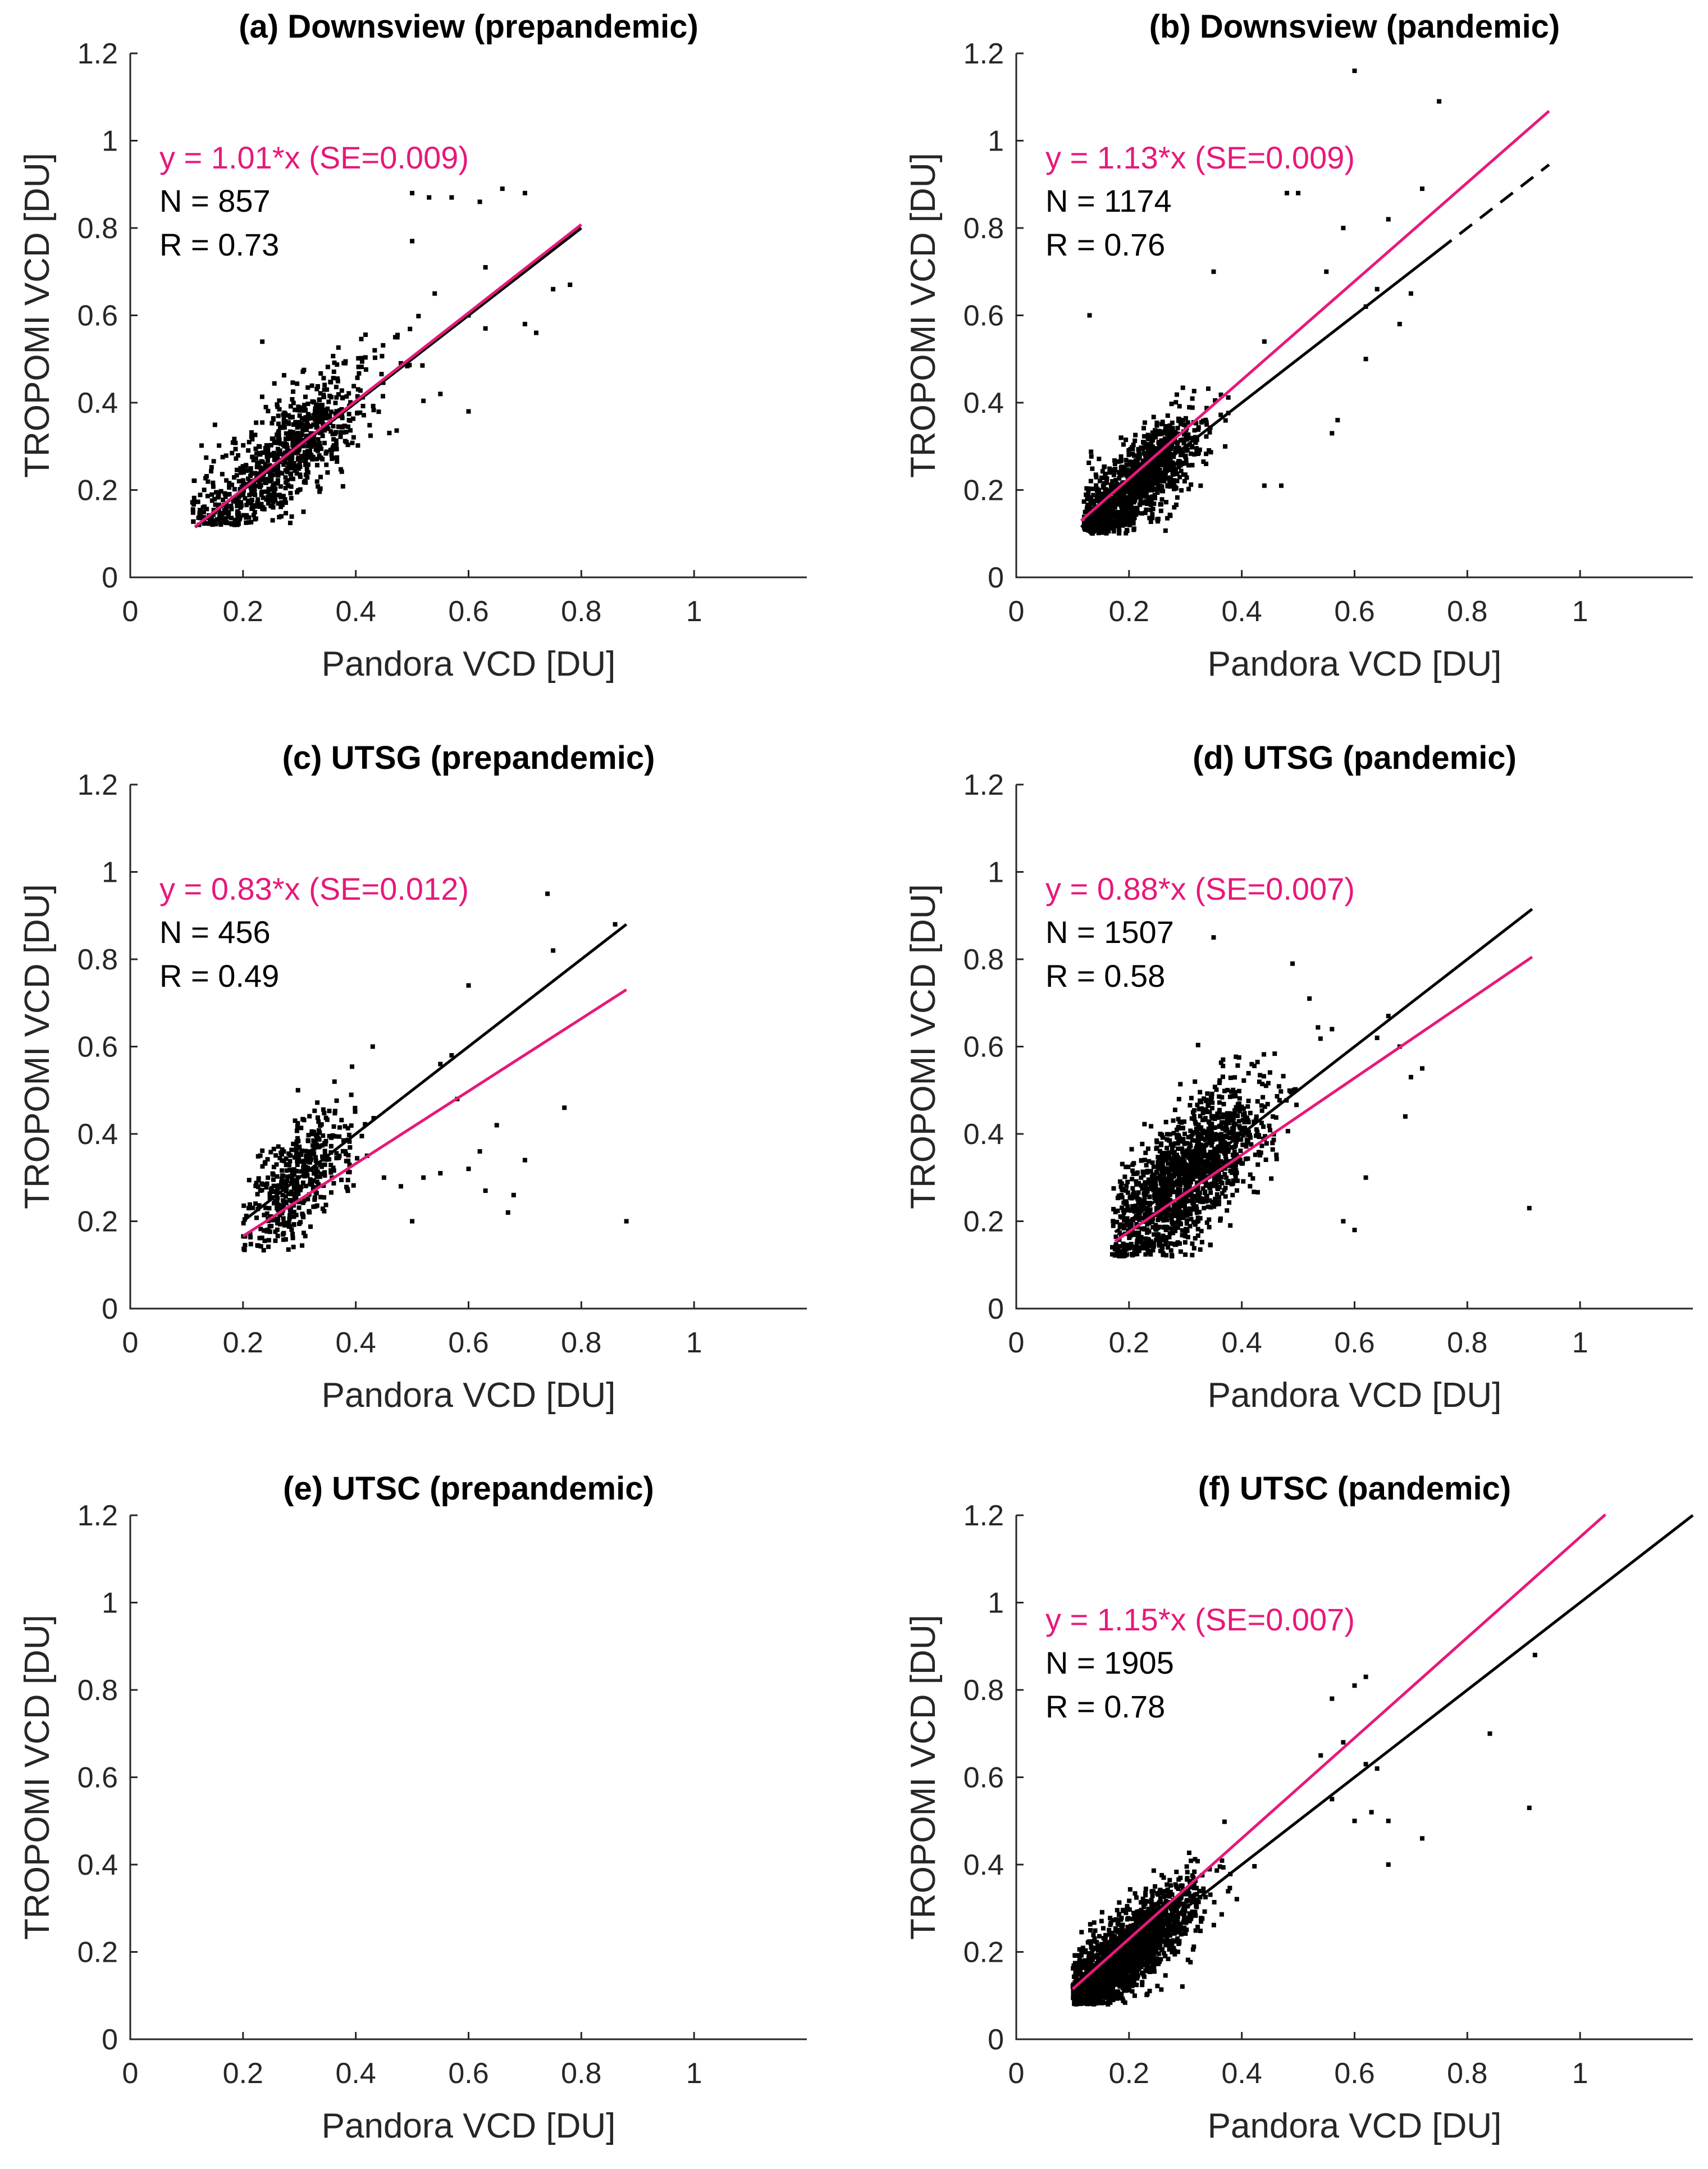  Describe the element at coordinates (1354, 611) in the screenshot. I see `x-tick-label: 0.6` at that location.